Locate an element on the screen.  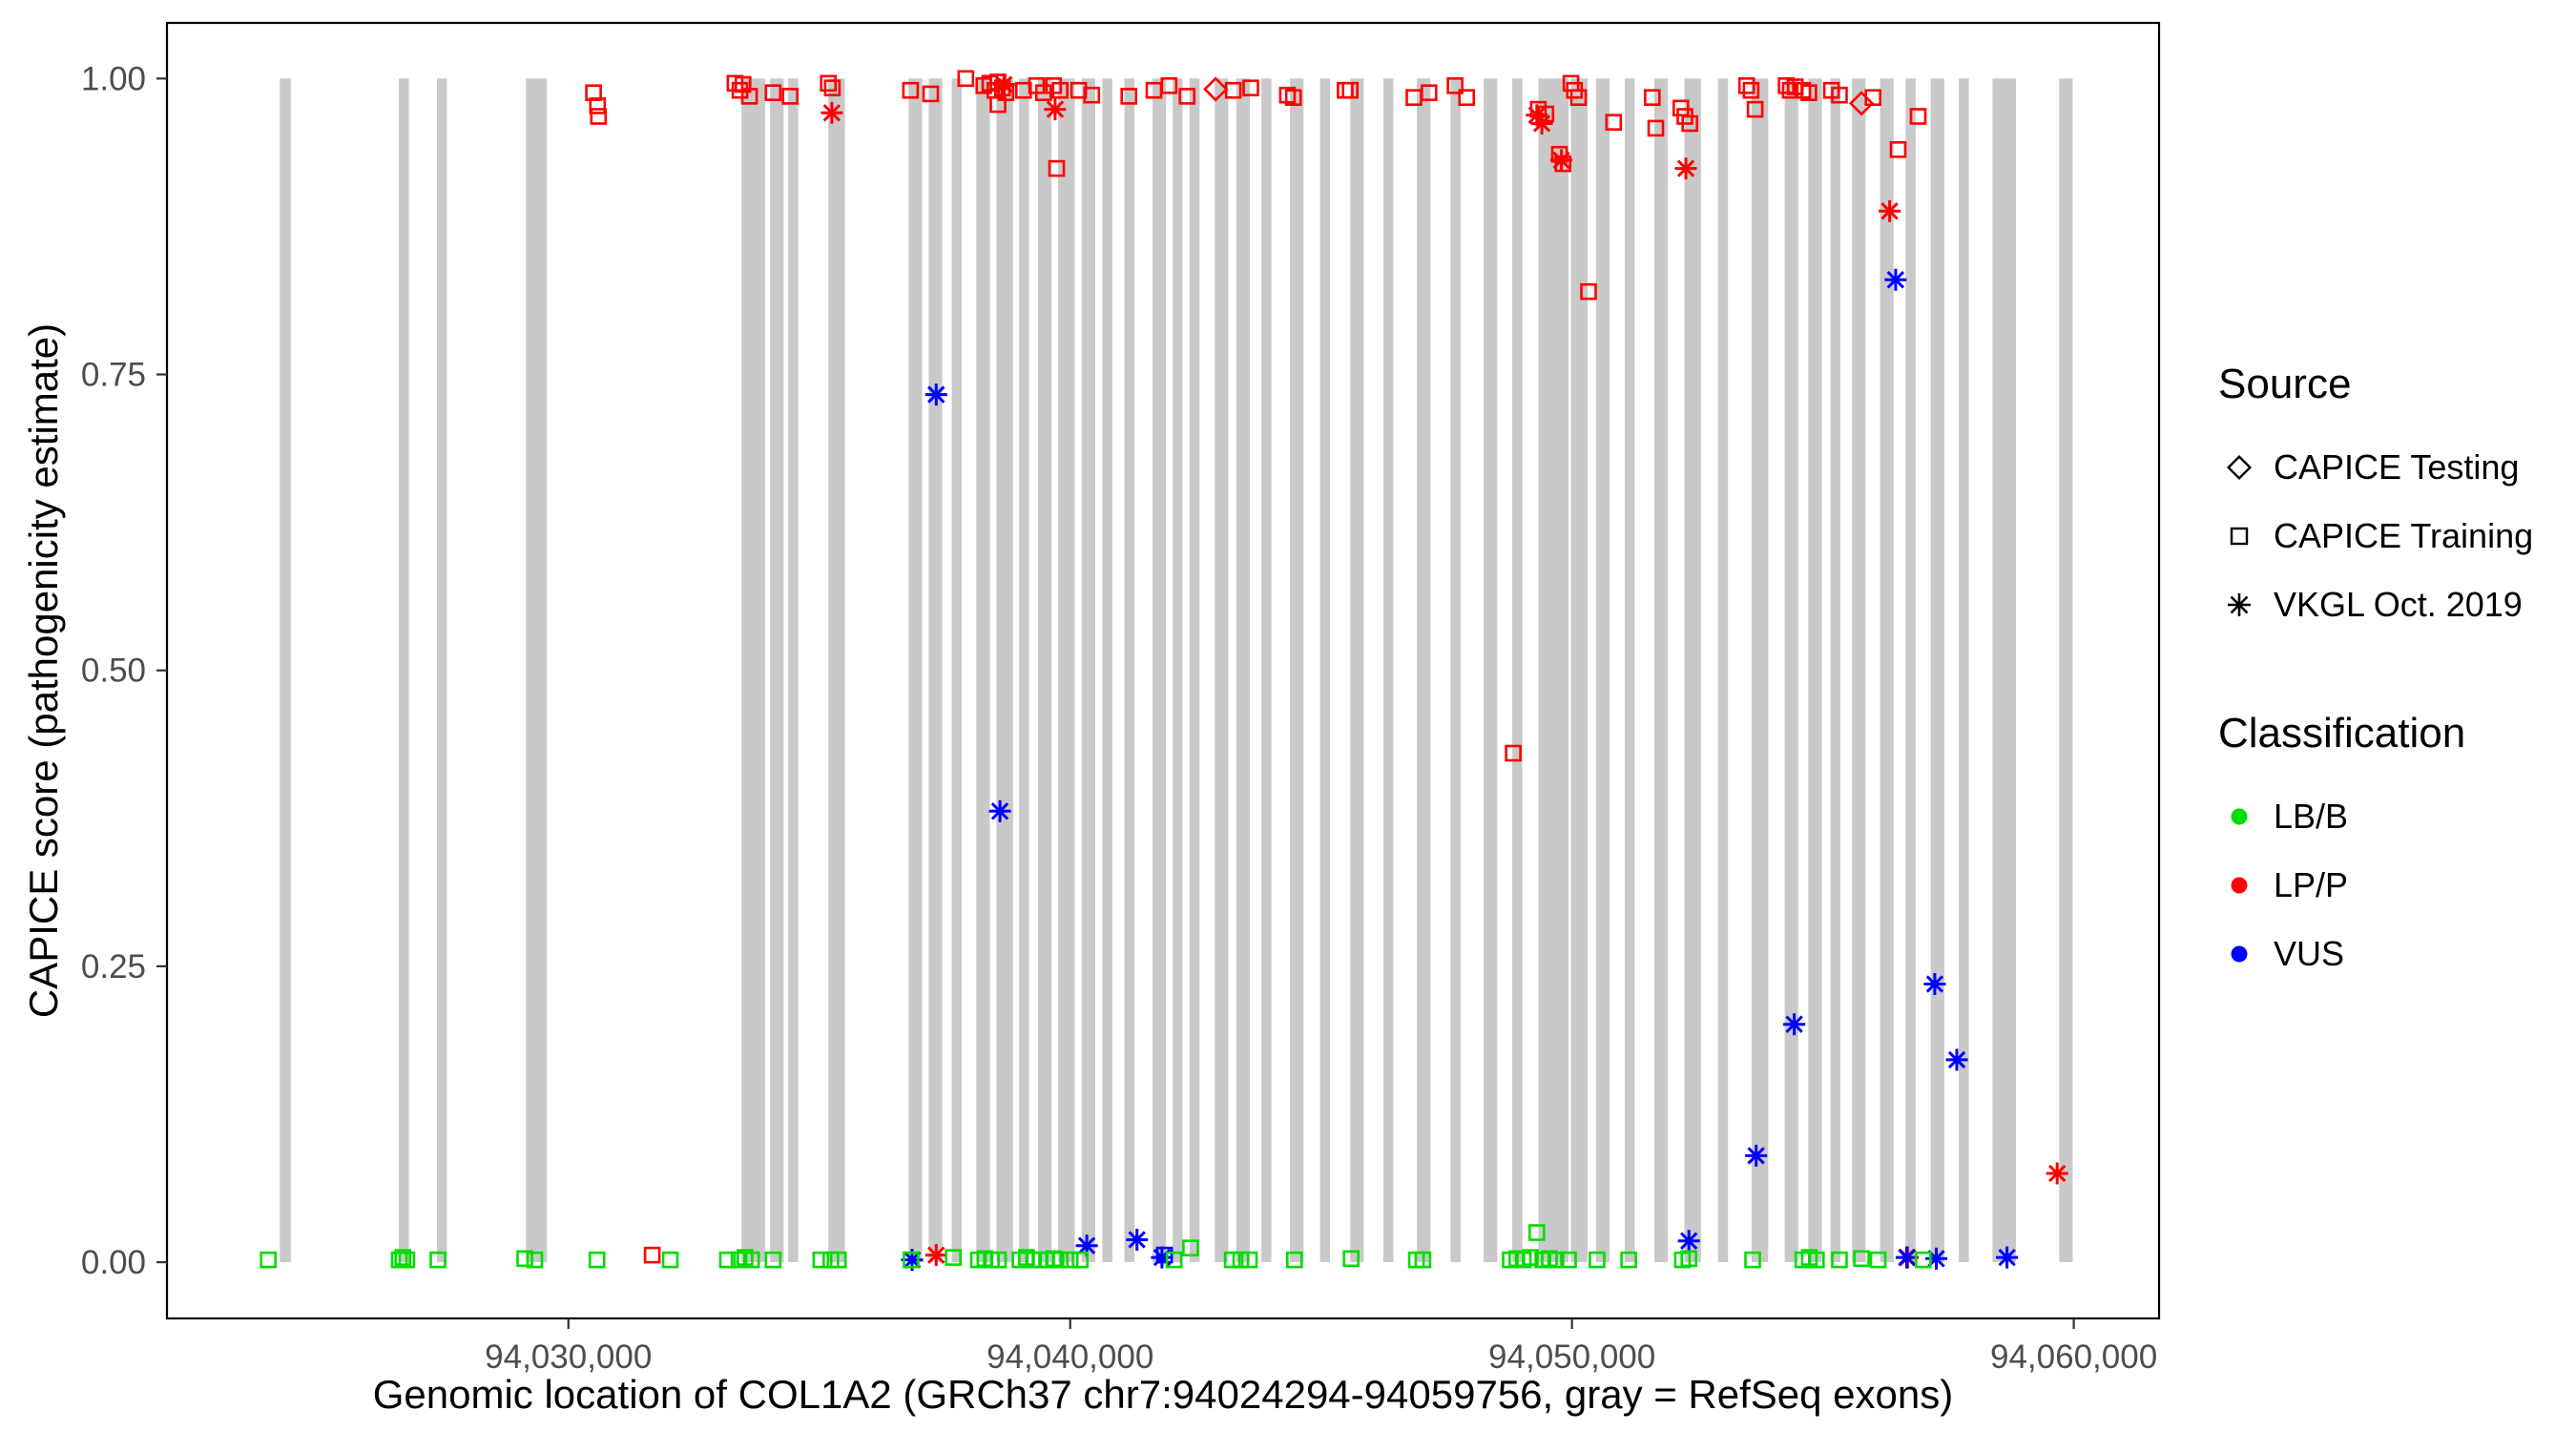
legend-label: CAPICE Training is located at coordinates (2404, 535).